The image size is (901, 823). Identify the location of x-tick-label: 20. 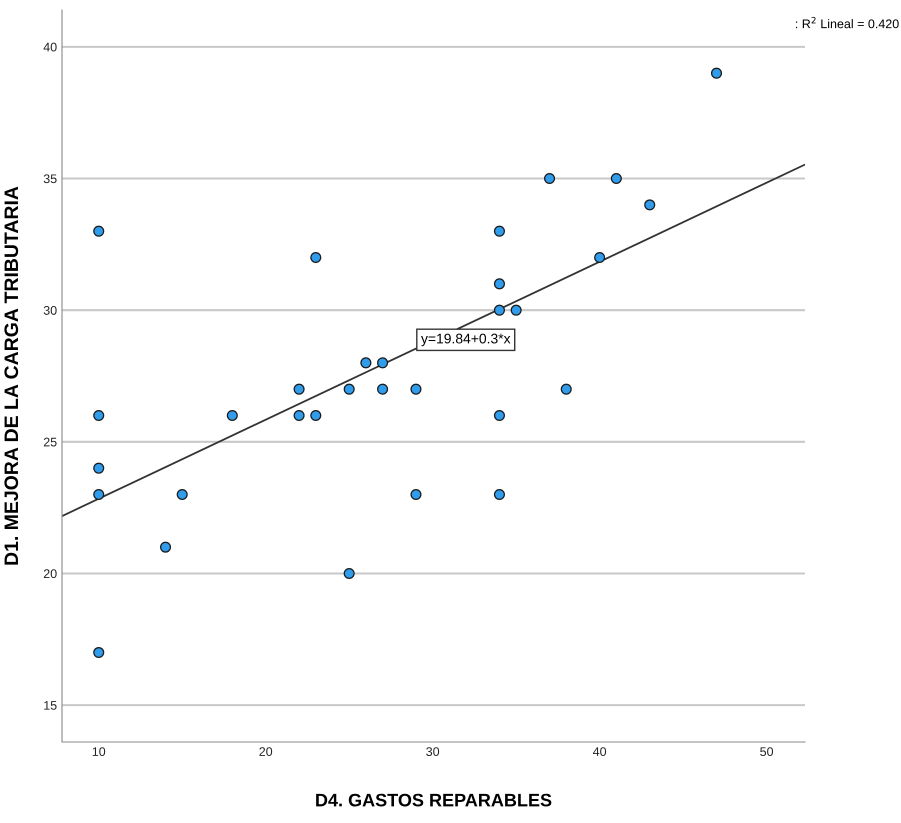
(265, 751).